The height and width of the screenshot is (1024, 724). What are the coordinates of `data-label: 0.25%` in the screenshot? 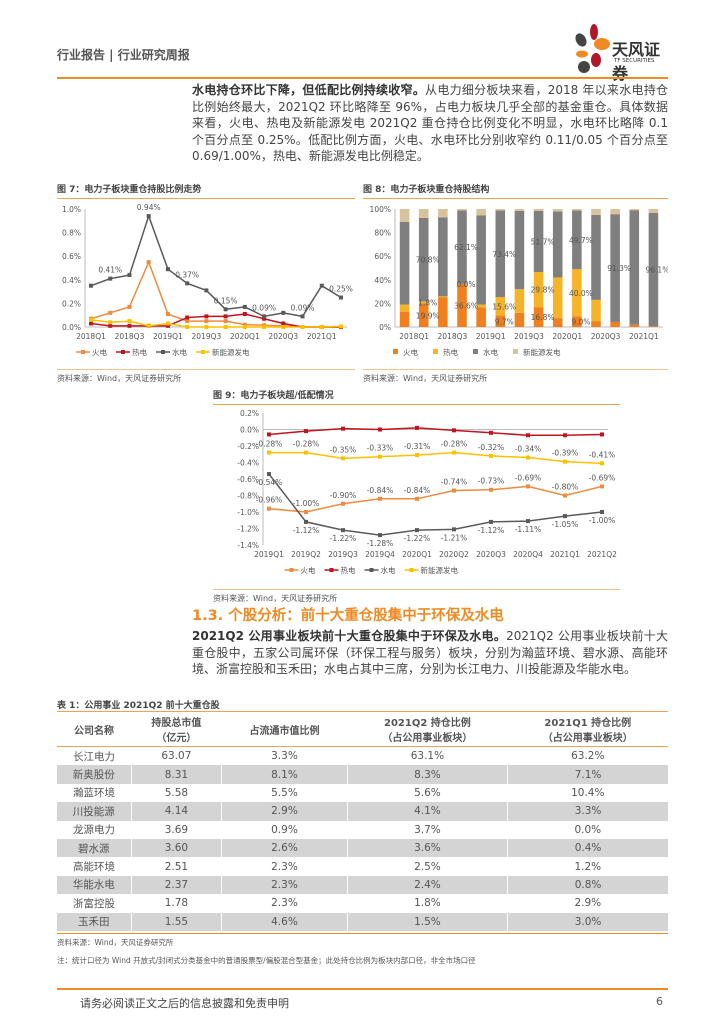 It's located at (341, 289).